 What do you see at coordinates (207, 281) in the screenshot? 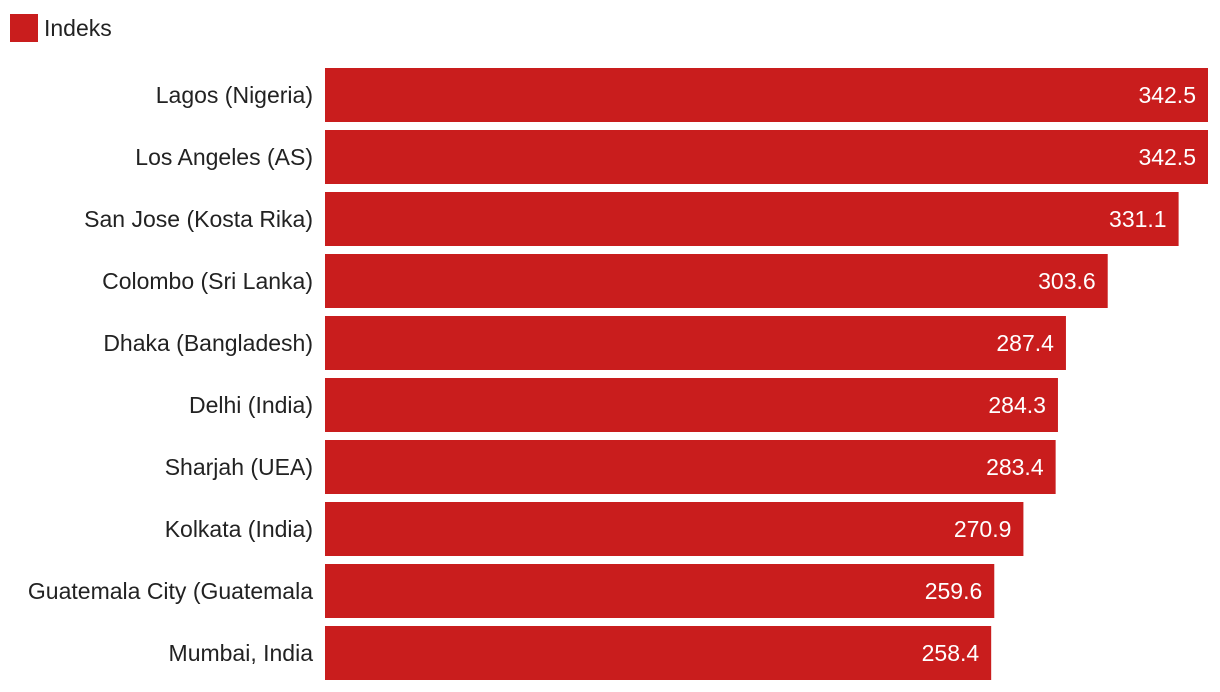
I see `category-label: Colombo (Sri Lanka)` at bounding box center [207, 281].